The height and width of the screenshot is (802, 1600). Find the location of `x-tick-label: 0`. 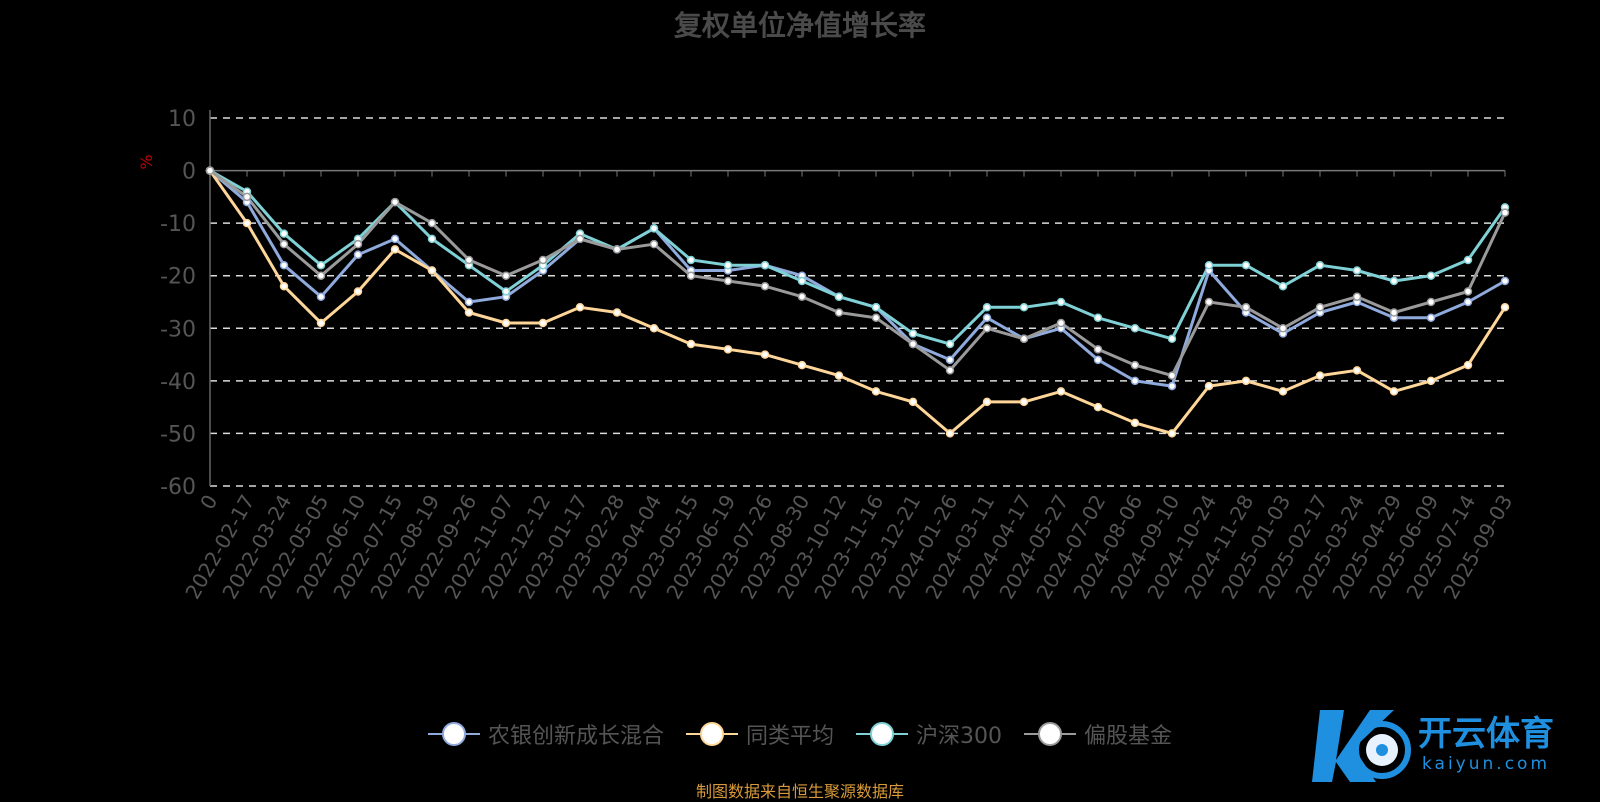

x-tick-label: 0 is located at coordinates (208, 502).